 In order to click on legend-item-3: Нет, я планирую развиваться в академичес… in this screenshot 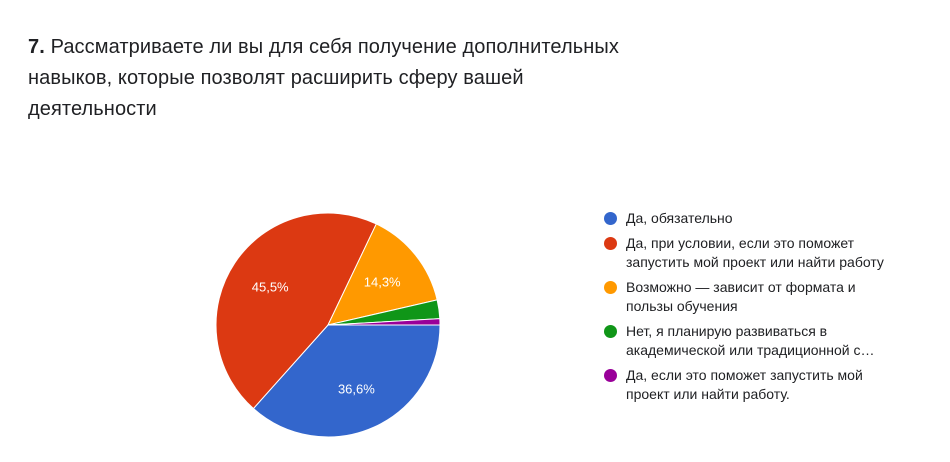, I will do `click(754, 341)`.